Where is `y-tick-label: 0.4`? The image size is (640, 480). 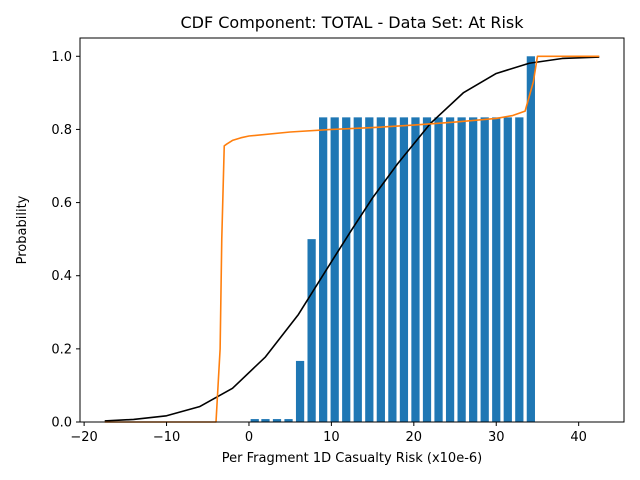
y-tick-label: 0.4 is located at coordinates (61, 276).